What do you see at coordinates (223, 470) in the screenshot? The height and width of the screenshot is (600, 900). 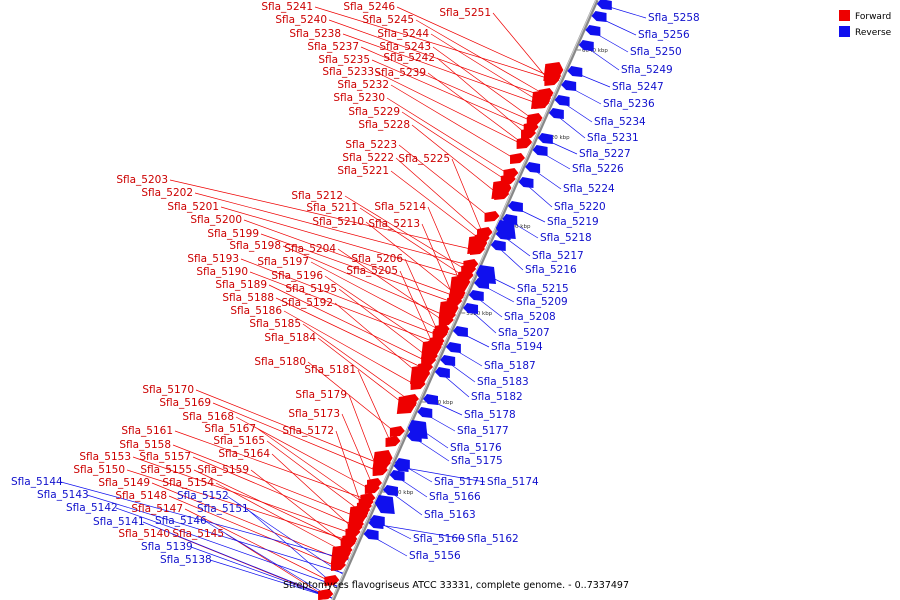 I see `gene-label-forward: Sfla_5159` at bounding box center [223, 470].